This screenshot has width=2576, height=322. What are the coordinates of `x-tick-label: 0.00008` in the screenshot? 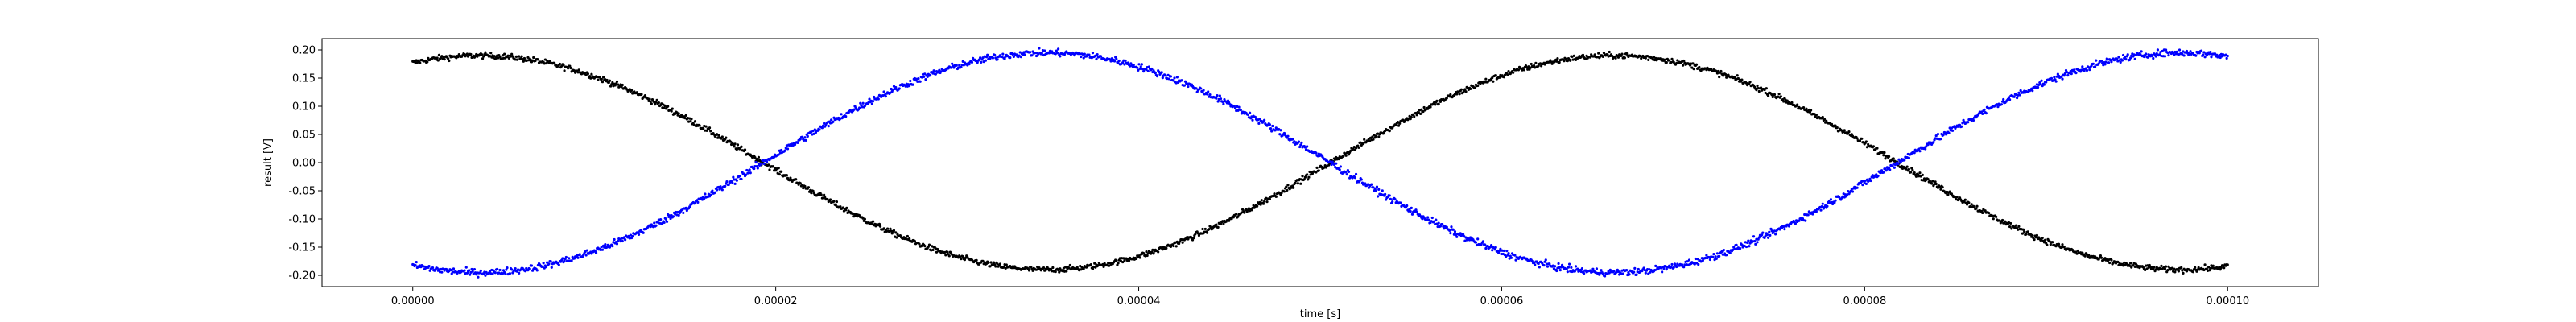 It's located at (1864, 301).